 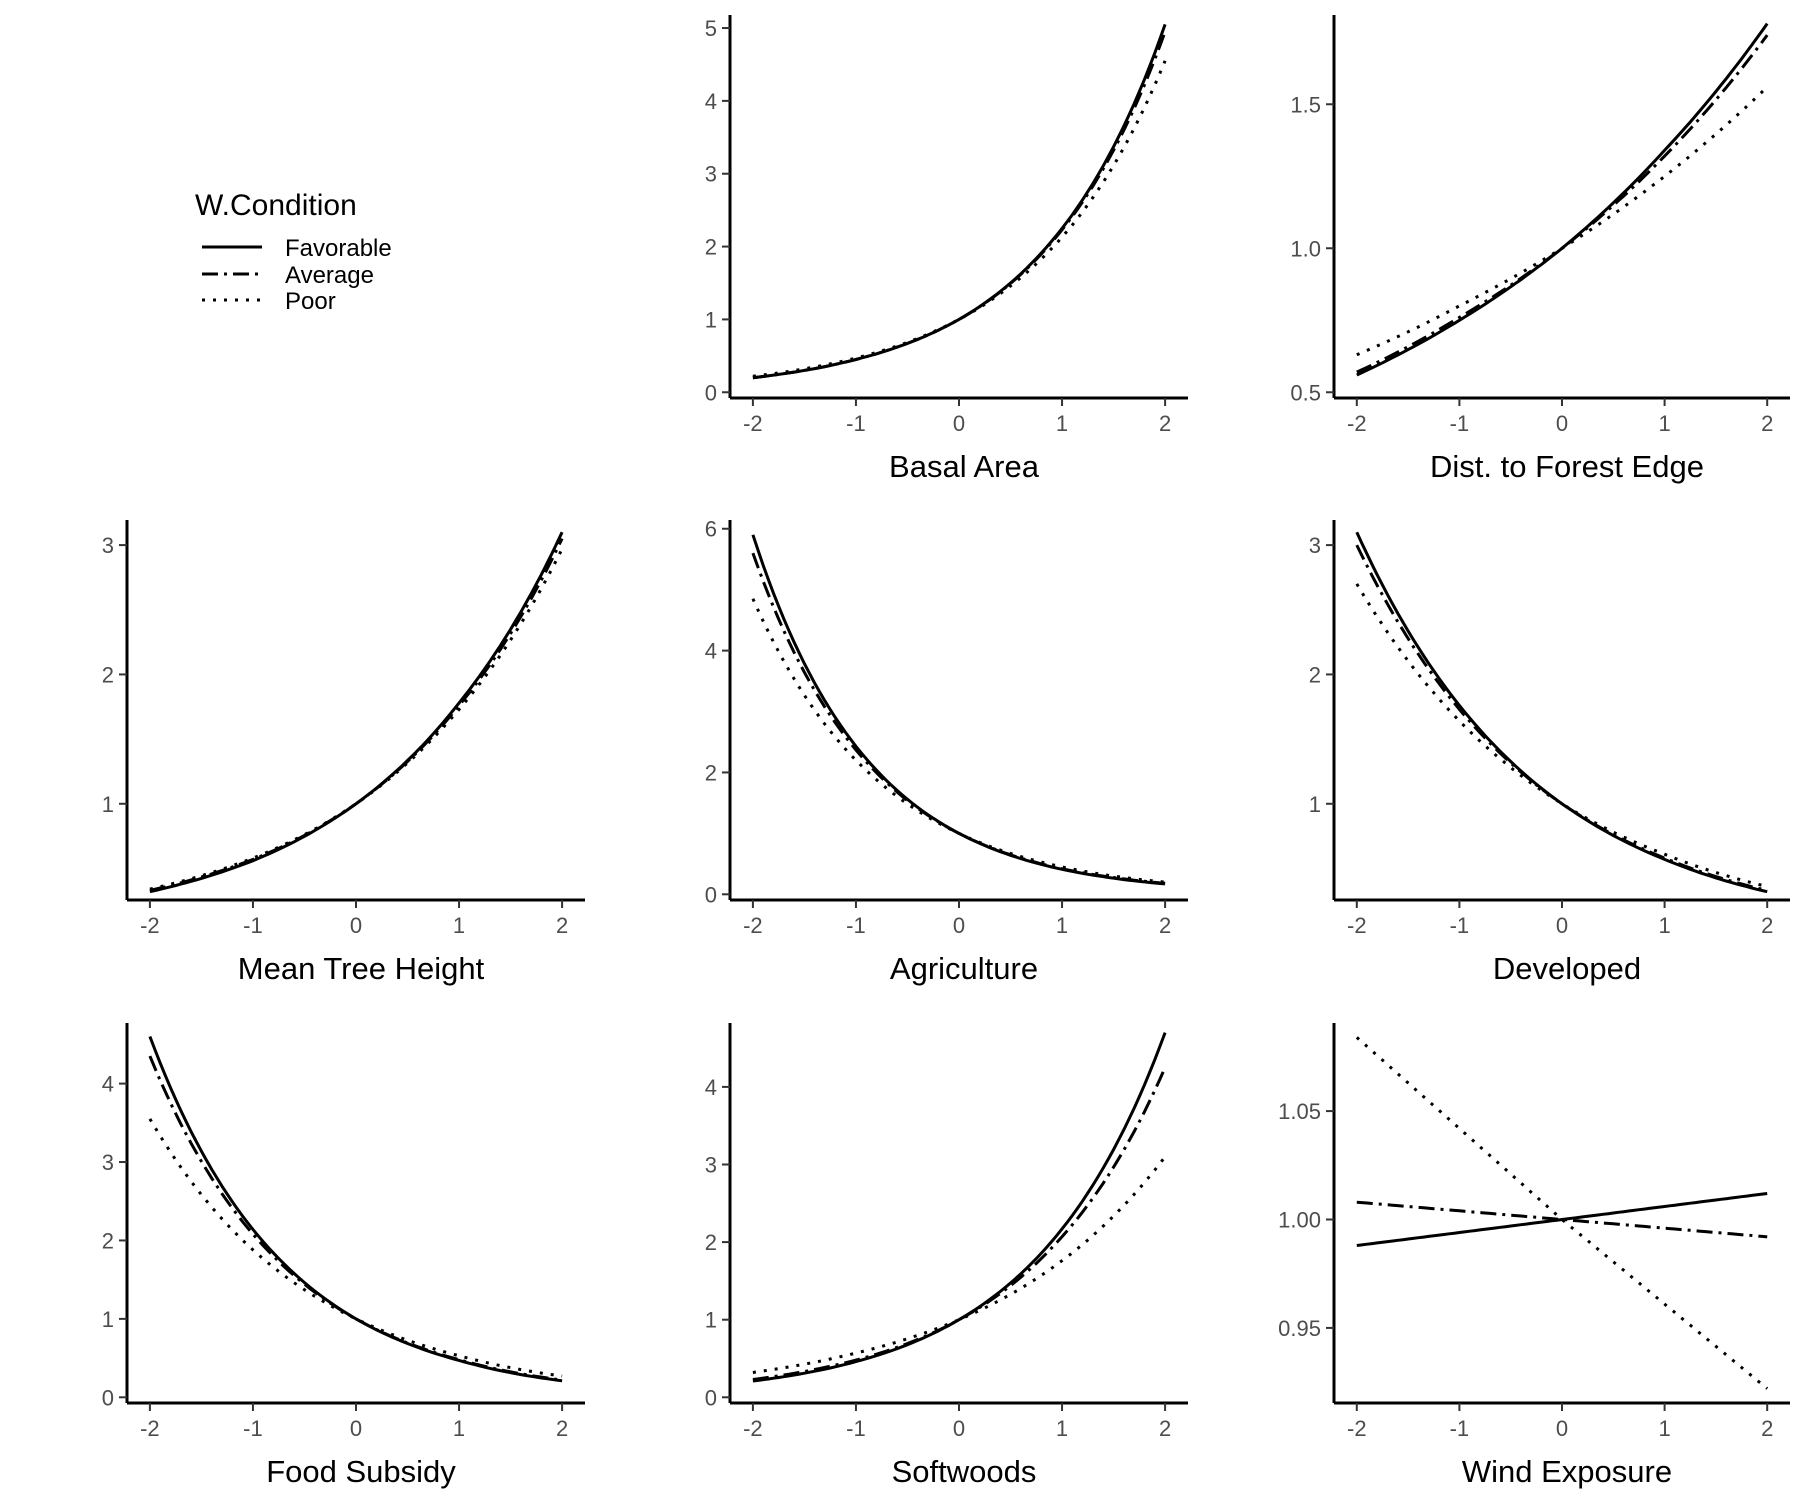 What do you see at coordinates (1305, 104) in the screenshot?
I see `y-tick-label: 1.5` at bounding box center [1305, 104].